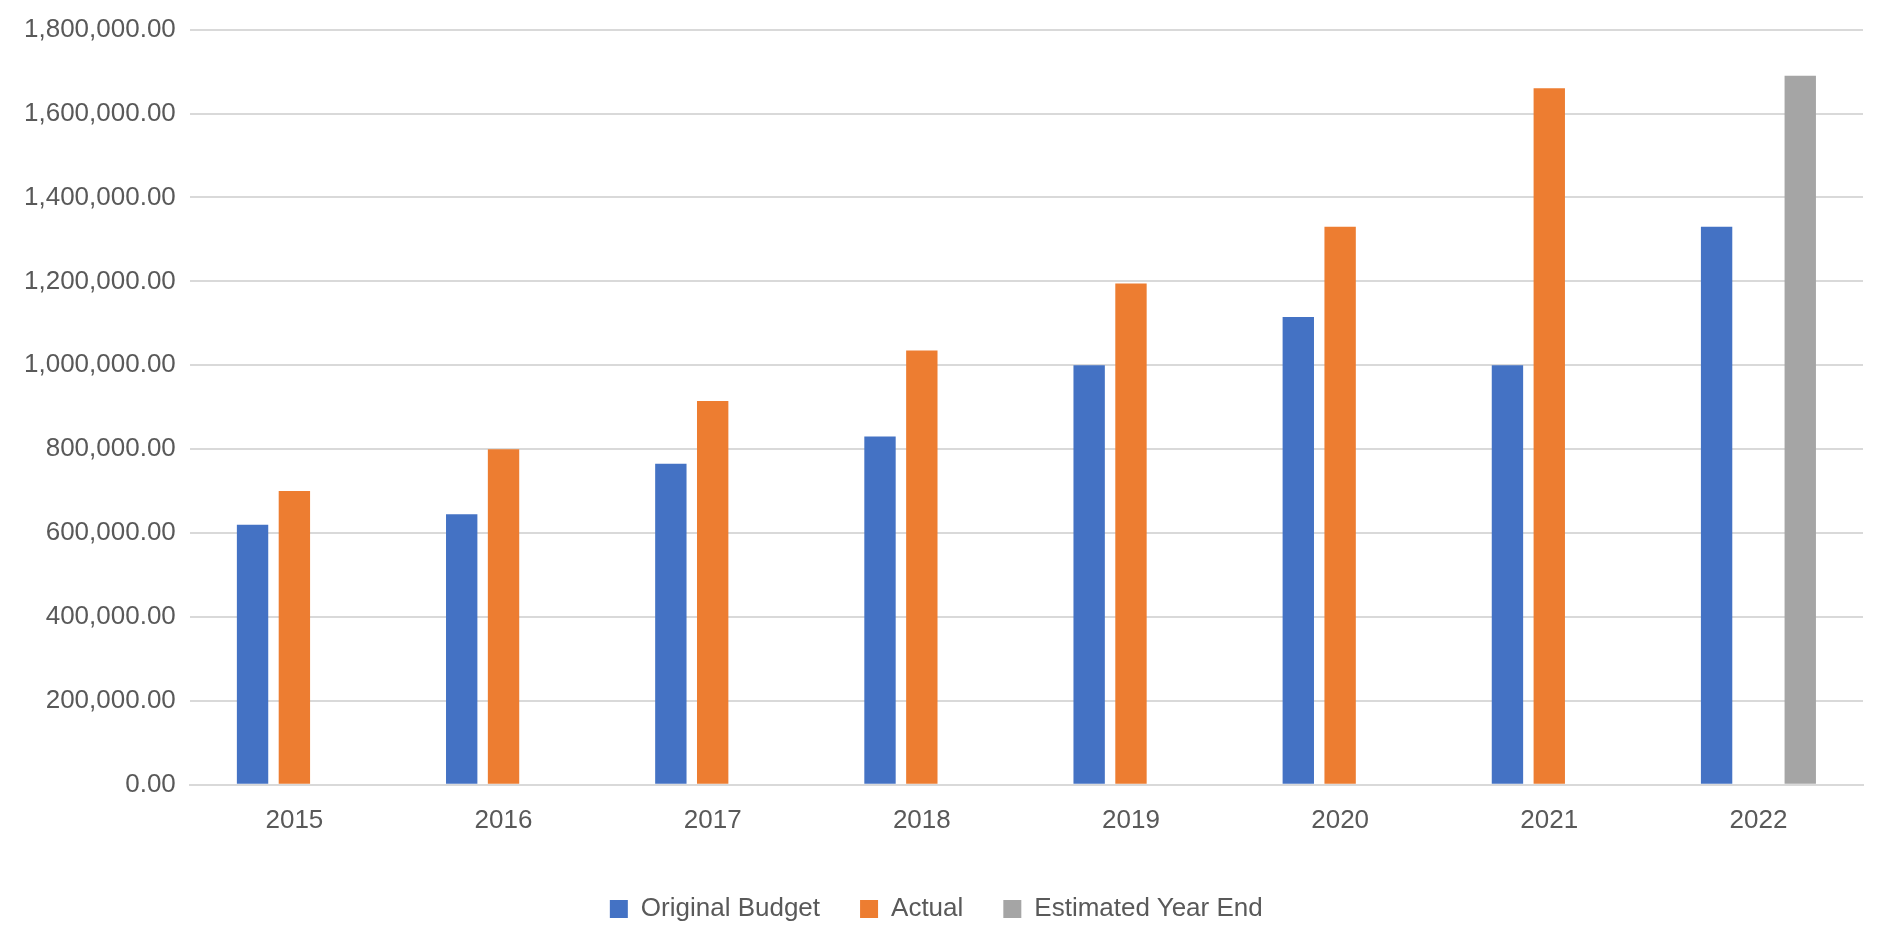  What do you see at coordinates (921, 818) in the screenshot?
I see `x-tick-label: 2018` at bounding box center [921, 818].